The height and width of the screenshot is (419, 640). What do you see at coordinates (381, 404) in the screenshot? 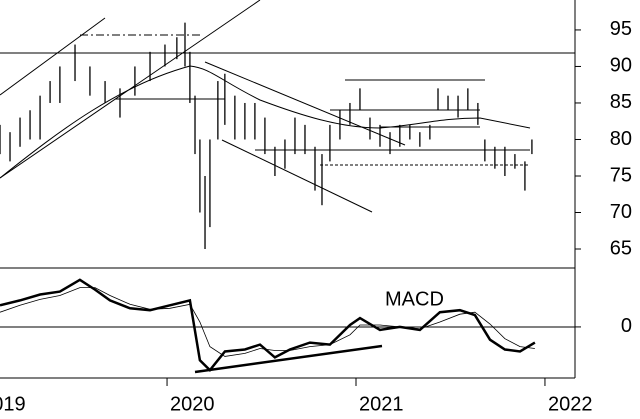
I see `x-tick-label: 2021` at bounding box center [381, 404].